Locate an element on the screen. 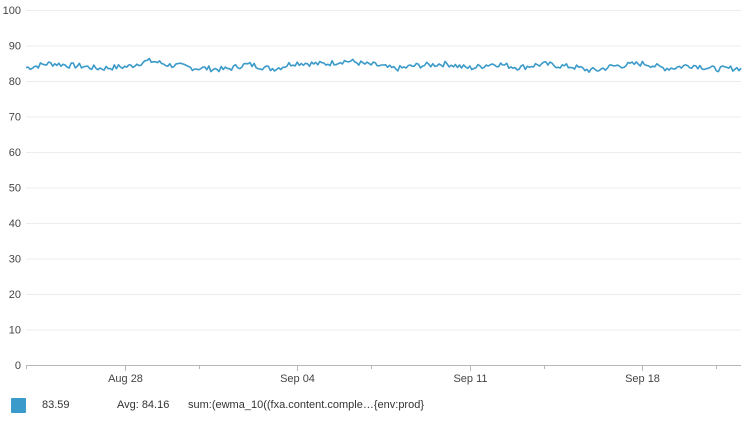 This screenshot has height=426, width=744. legend-current-value: 83.59 is located at coordinates (56, 405).